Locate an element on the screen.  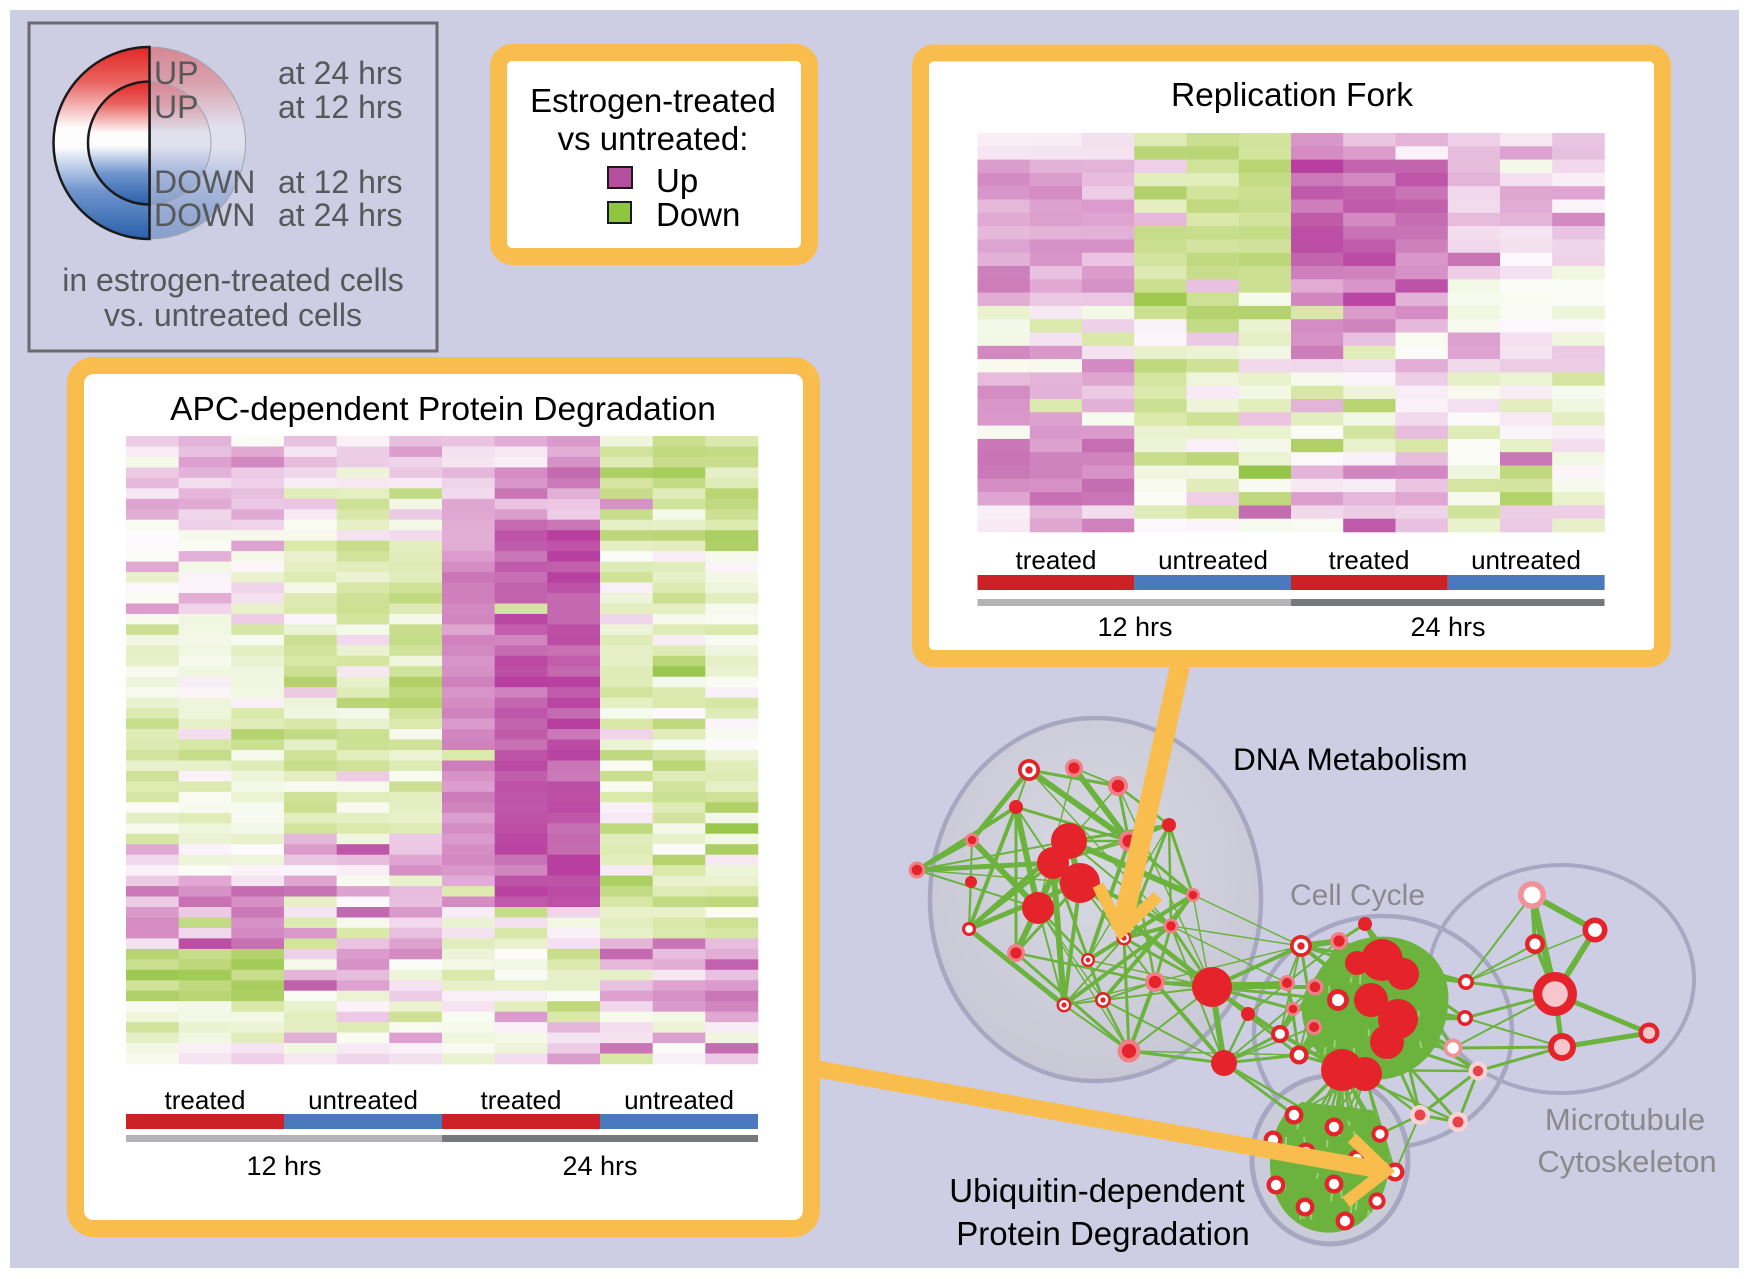
svg-text: vs untreated: is located at coordinates (653, 138).